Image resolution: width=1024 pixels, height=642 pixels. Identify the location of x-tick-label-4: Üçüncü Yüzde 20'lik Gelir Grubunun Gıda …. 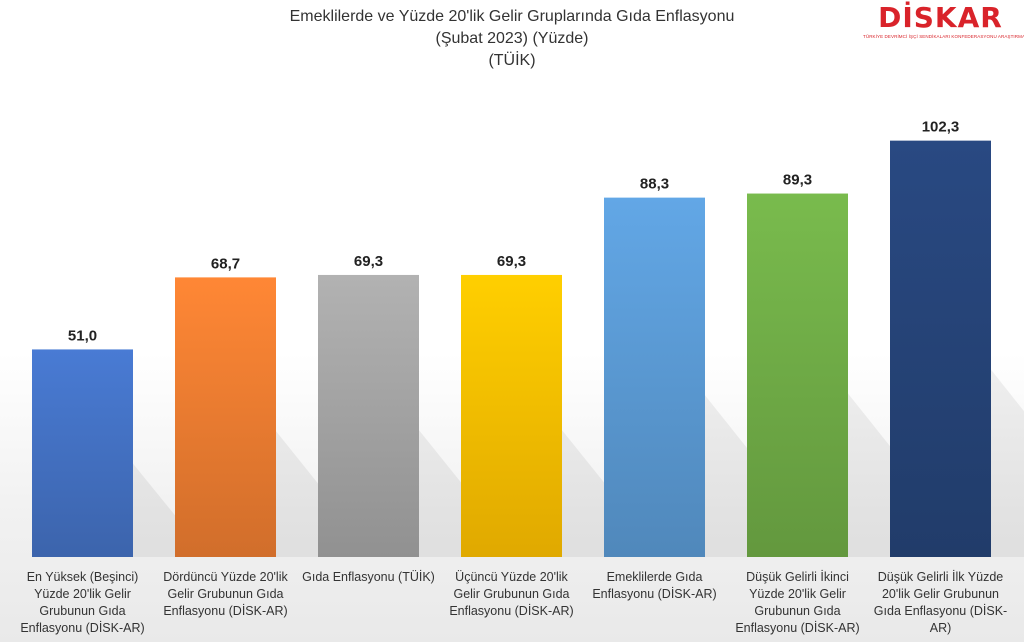
(511, 594).